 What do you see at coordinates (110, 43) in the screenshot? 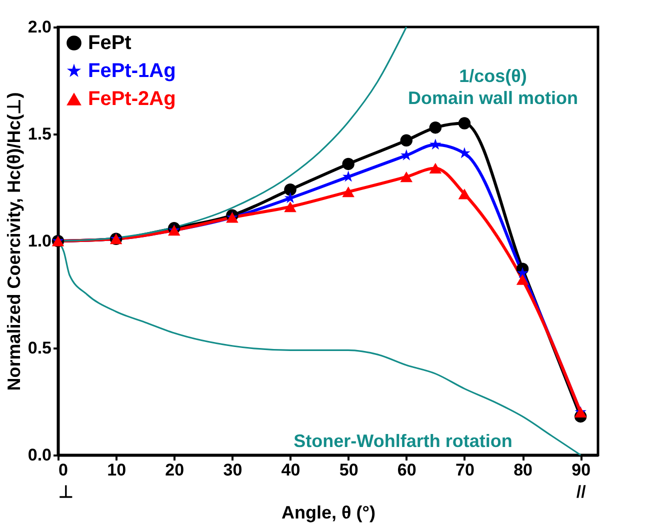
I see `legend-label: FePt` at bounding box center [110, 43].